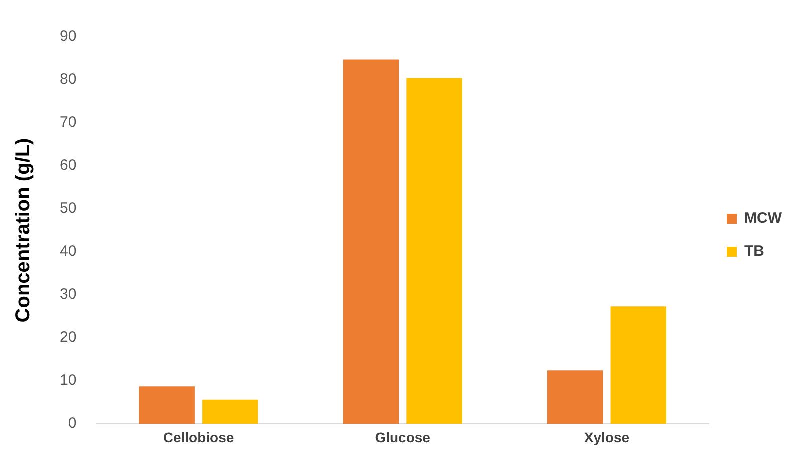 This screenshot has width=810, height=461. I want to click on y-tick-label: 70, so click(68, 123).